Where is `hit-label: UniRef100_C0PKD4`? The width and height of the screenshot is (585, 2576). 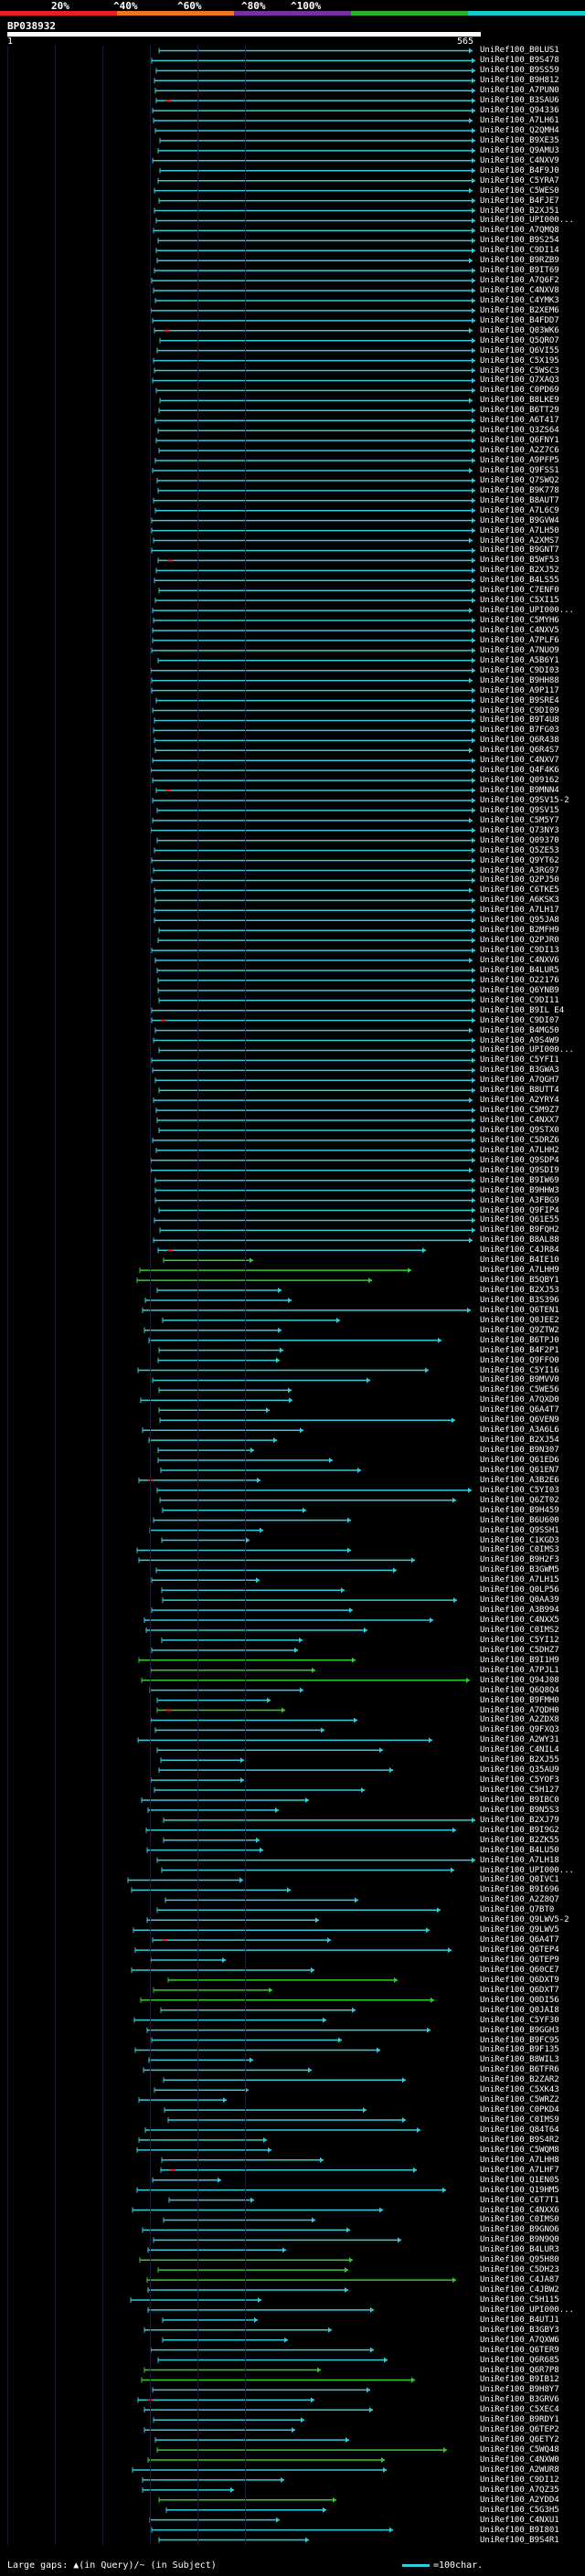 hit-label: UniRef100_C0PKD4 is located at coordinates (519, 2110).